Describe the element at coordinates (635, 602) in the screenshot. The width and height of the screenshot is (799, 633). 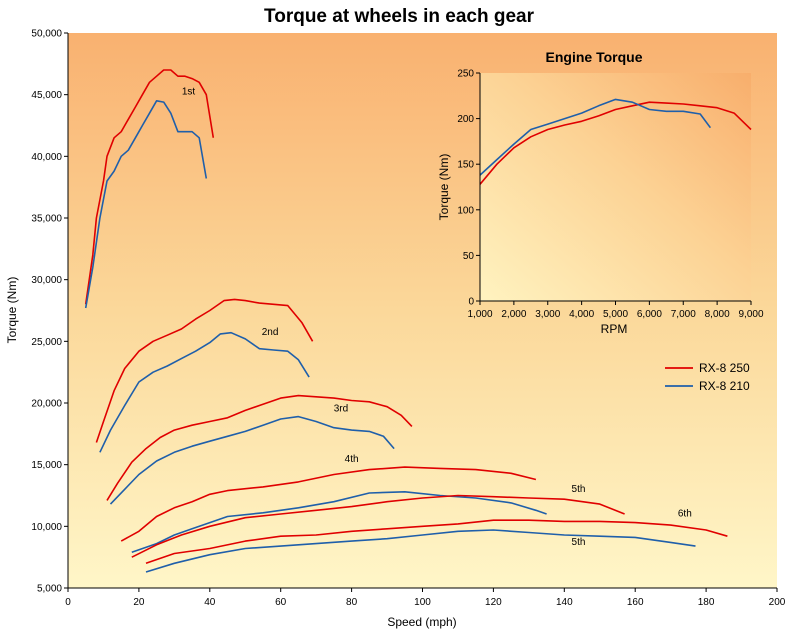
I see `x-tick-label: 160` at that location.